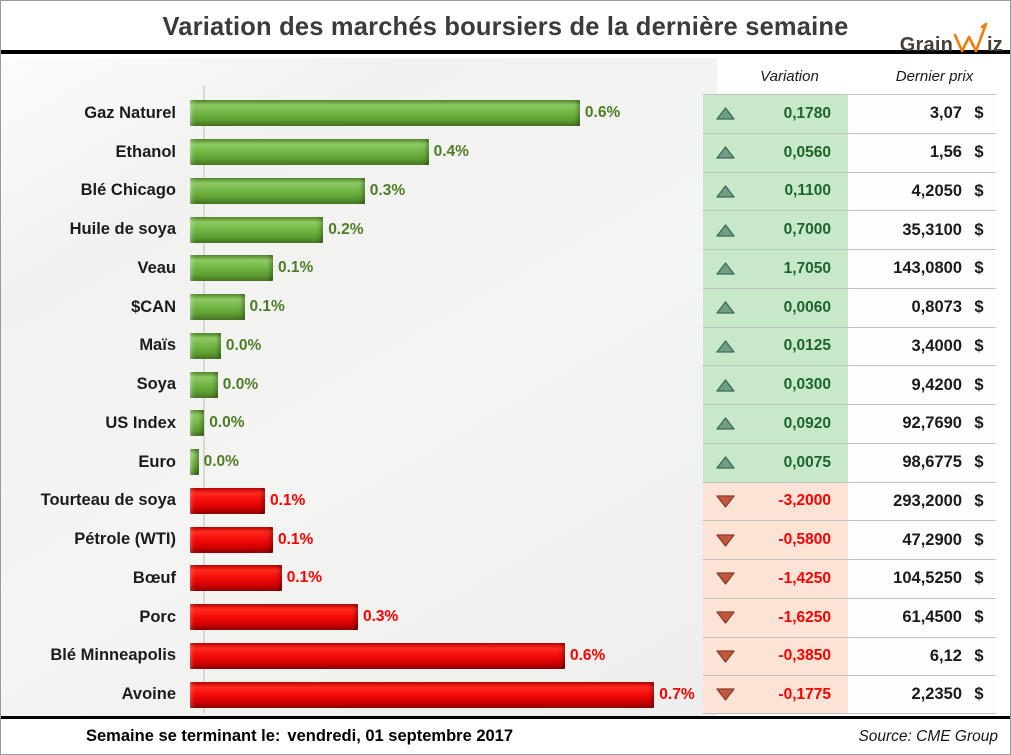 This screenshot has width=1011, height=755. Describe the element at coordinates (807, 462) in the screenshot. I see `variation-value: 0,0075` at that location.